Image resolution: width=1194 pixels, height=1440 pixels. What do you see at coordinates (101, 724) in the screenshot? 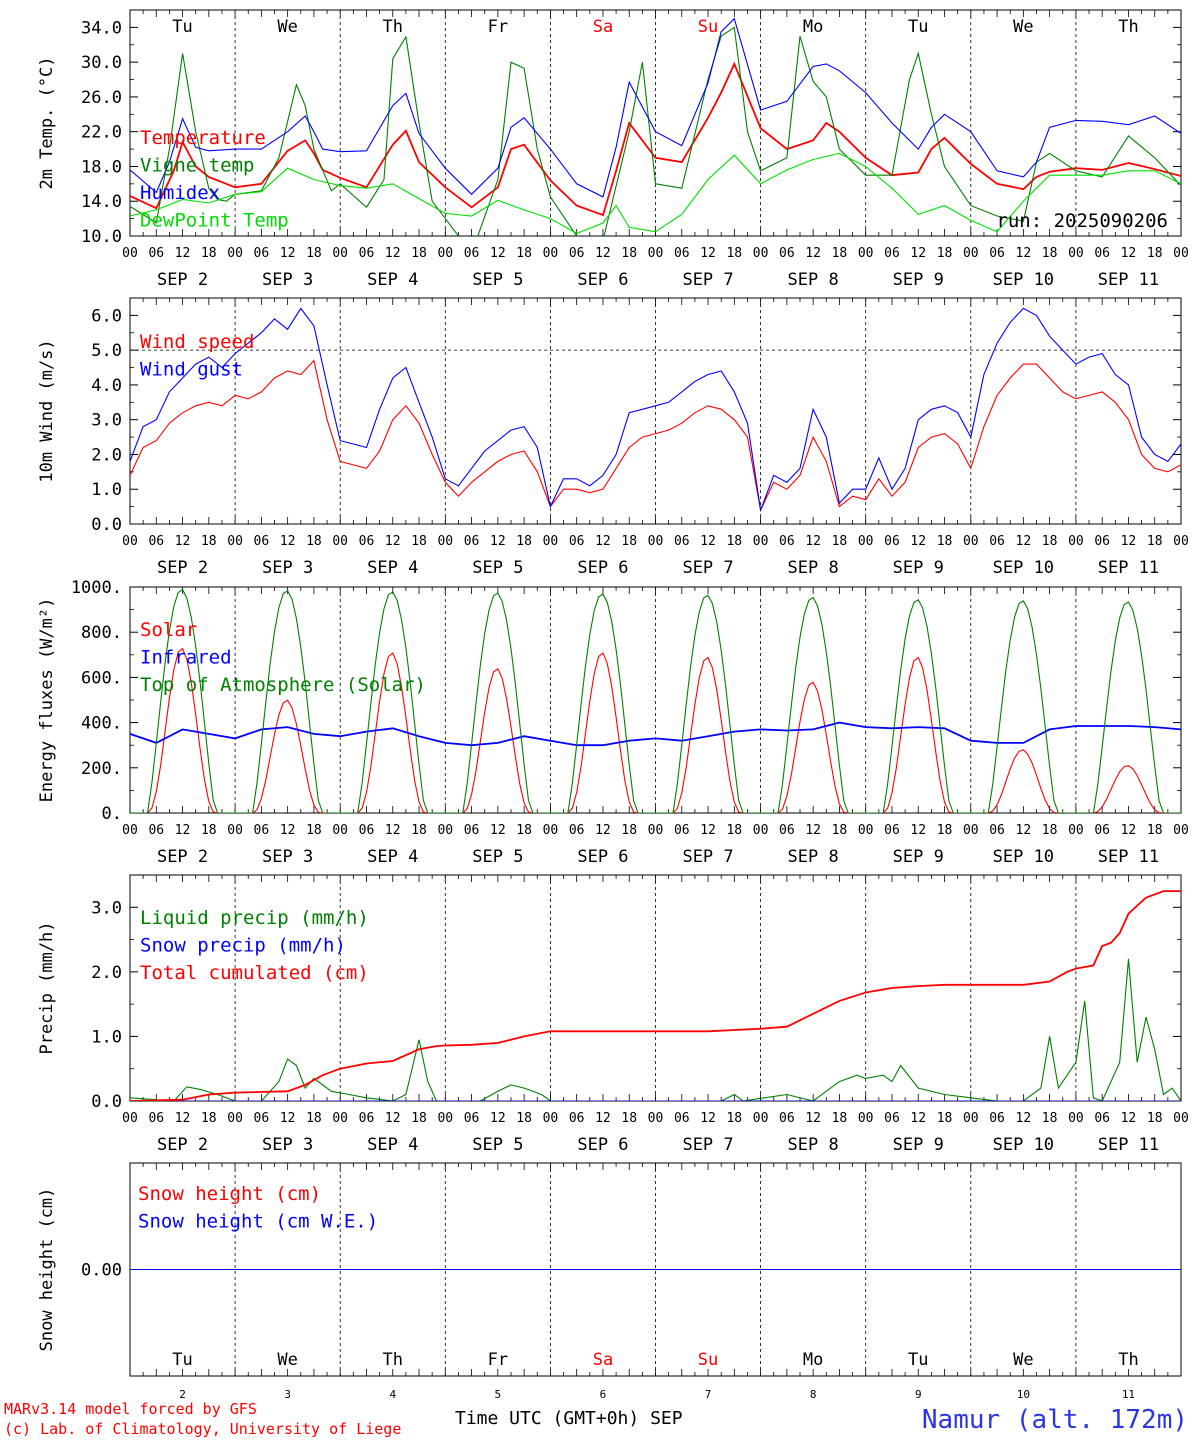
I see `y-tick-label: 400.` at bounding box center [101, 724].